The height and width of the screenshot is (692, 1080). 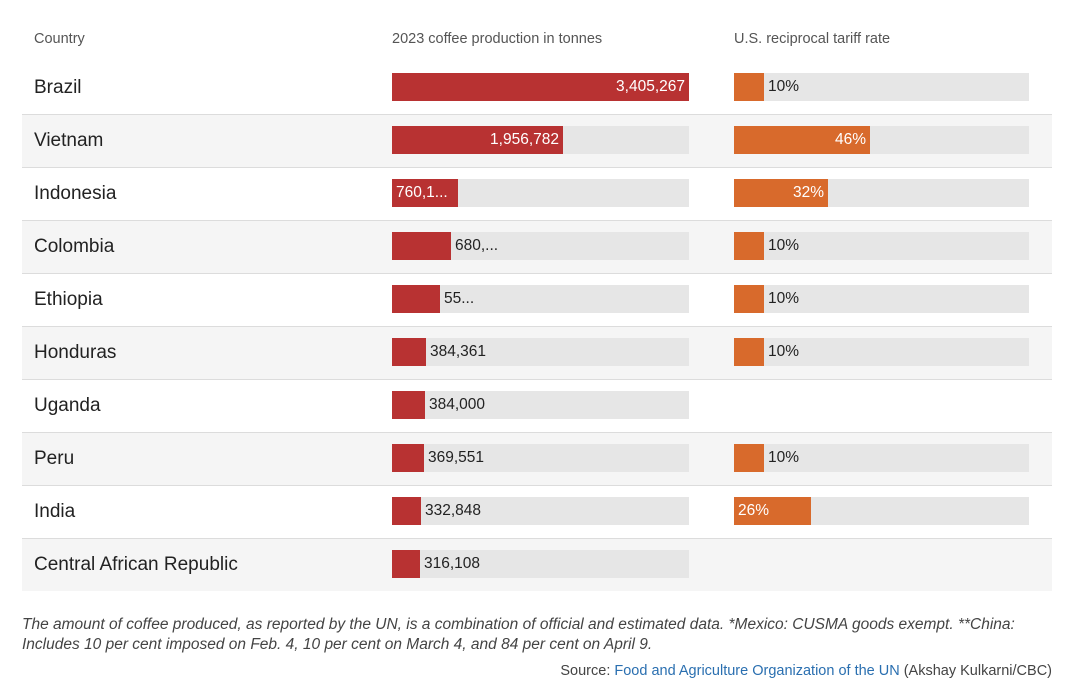 What do you see at coordinates (75, 193) in the screenshot?
I see `country-name: Indonesia` at bounding box center [75, 193].